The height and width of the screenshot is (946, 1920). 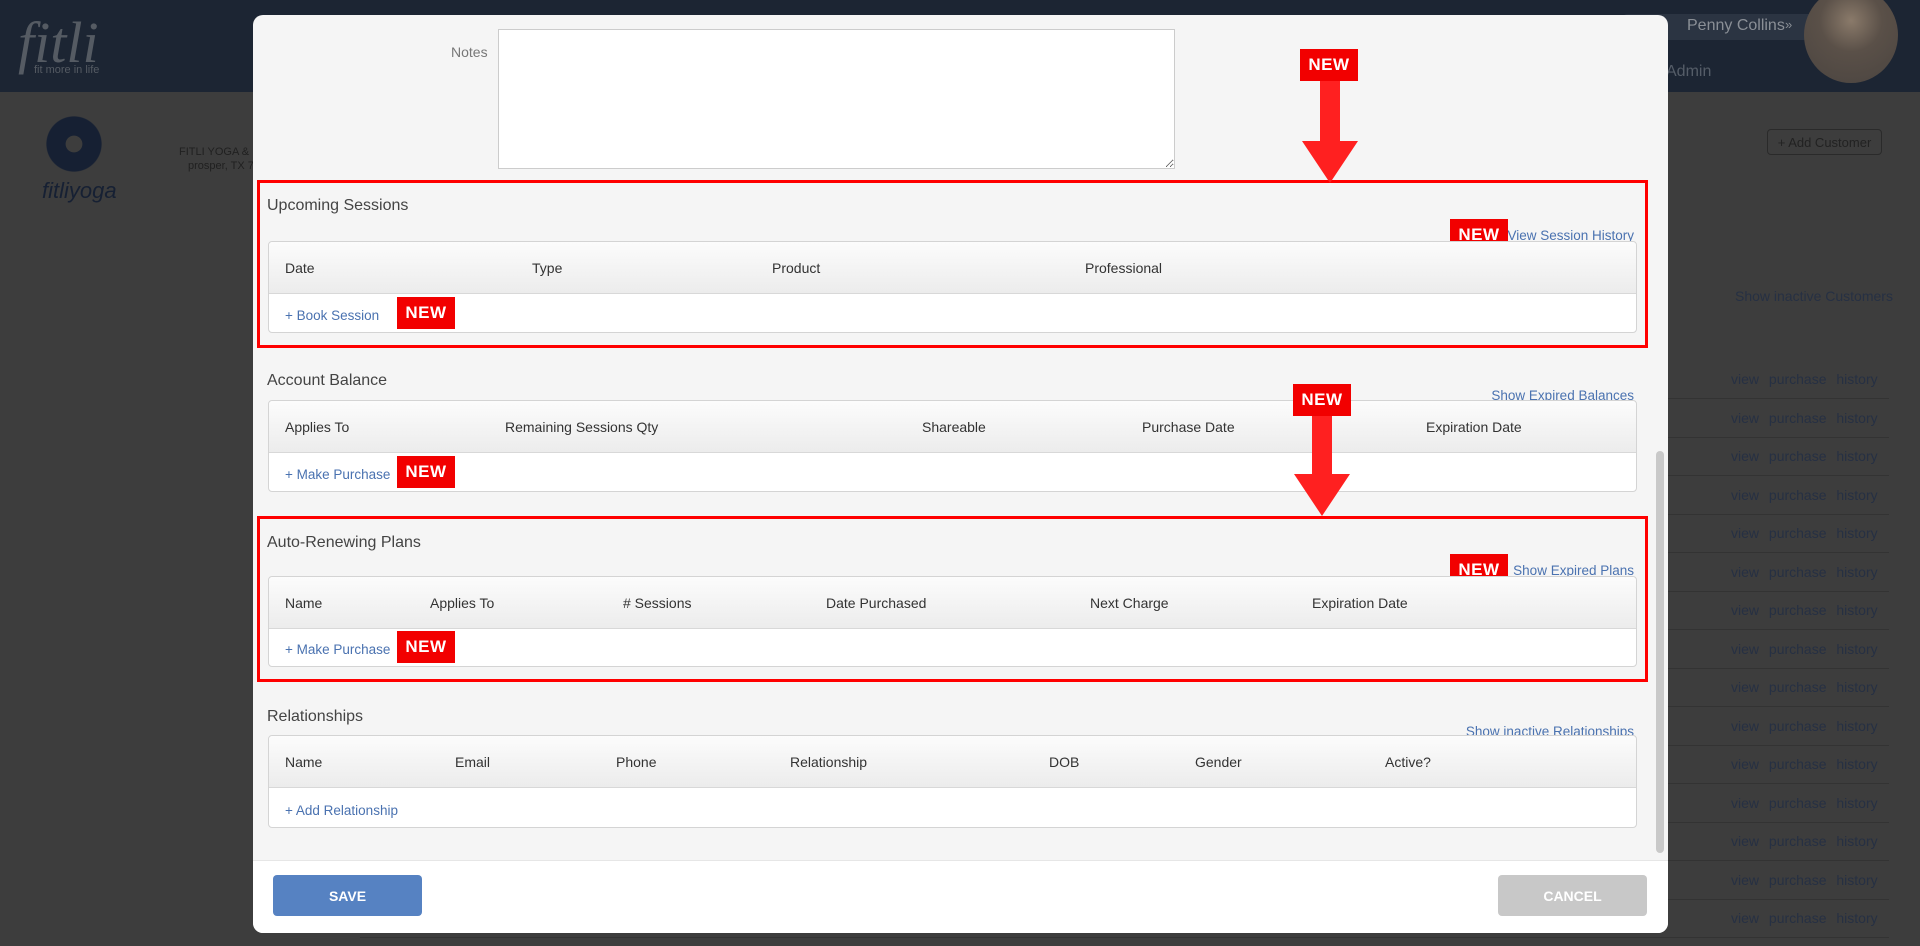 What do you see at coordinates (332, 315) in the screenshot?
I see `action-link-upcoming: + Book Session` at bounding box center [332, 315].